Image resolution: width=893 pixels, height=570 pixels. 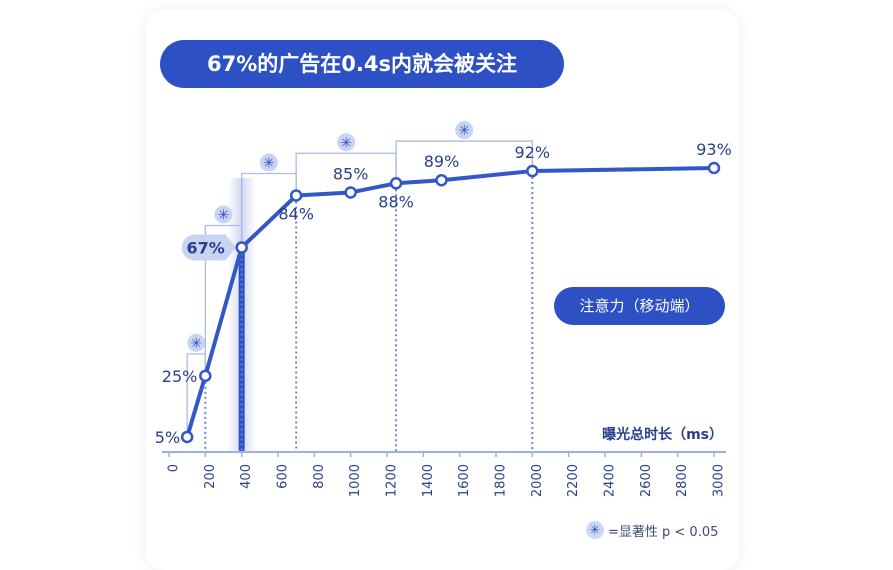 What do you see at coordinates (714, 149) in the screenshot?
I see `data-label: 93%` at bounding box center [714, 149].